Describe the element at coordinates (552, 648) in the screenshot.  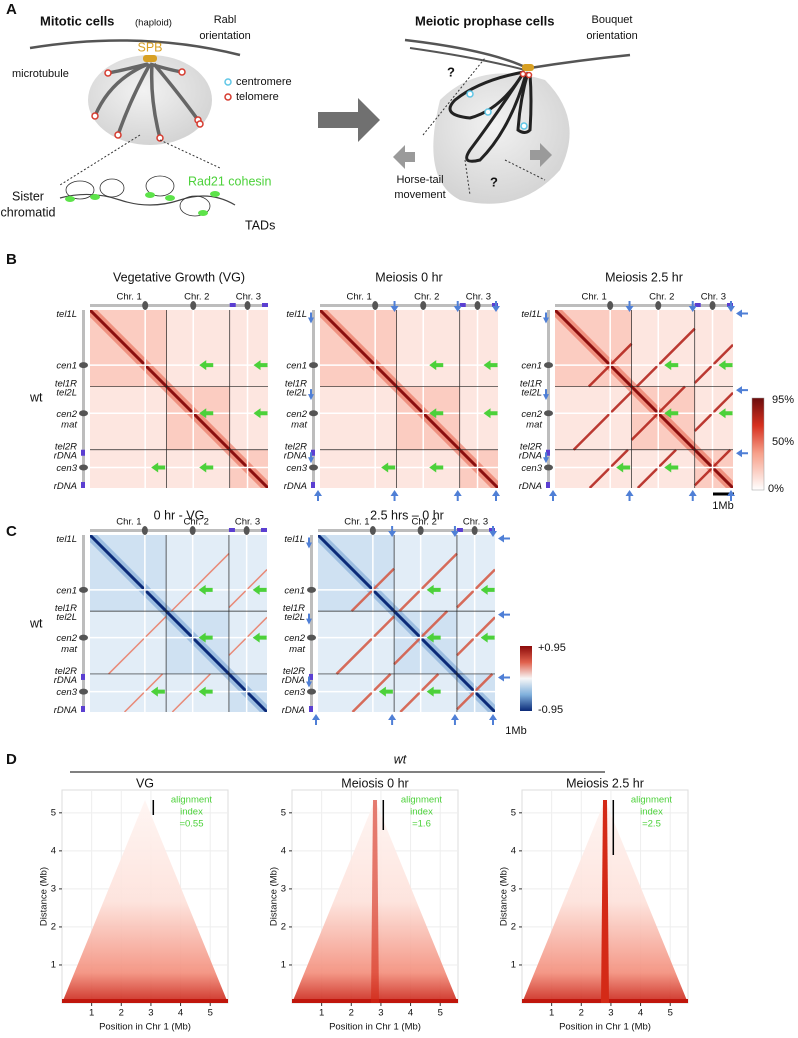
I see `colorbar-label: +0.95` at that location.